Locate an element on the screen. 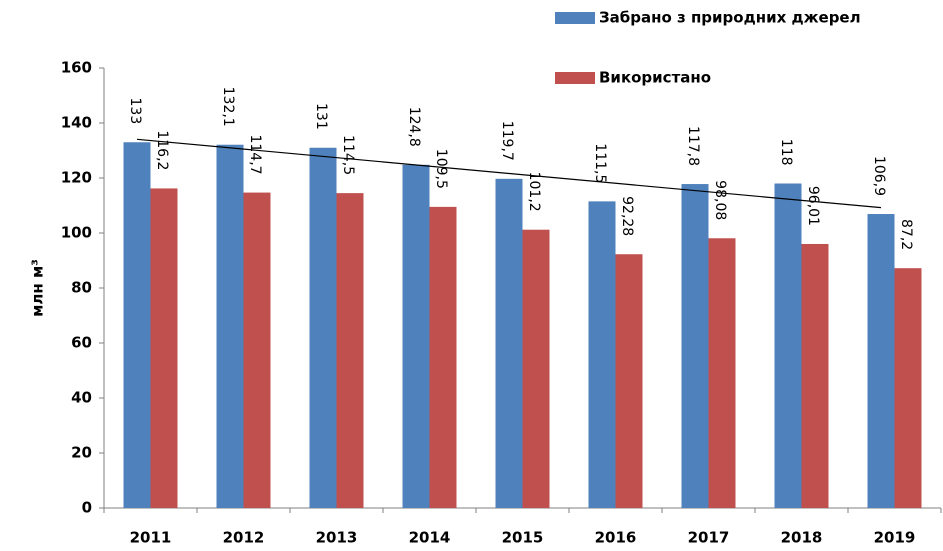 Image resolution: width=943 pixels, height=551 pixels. y-axis-label: млн м³ is located at coordinates (38, 288).